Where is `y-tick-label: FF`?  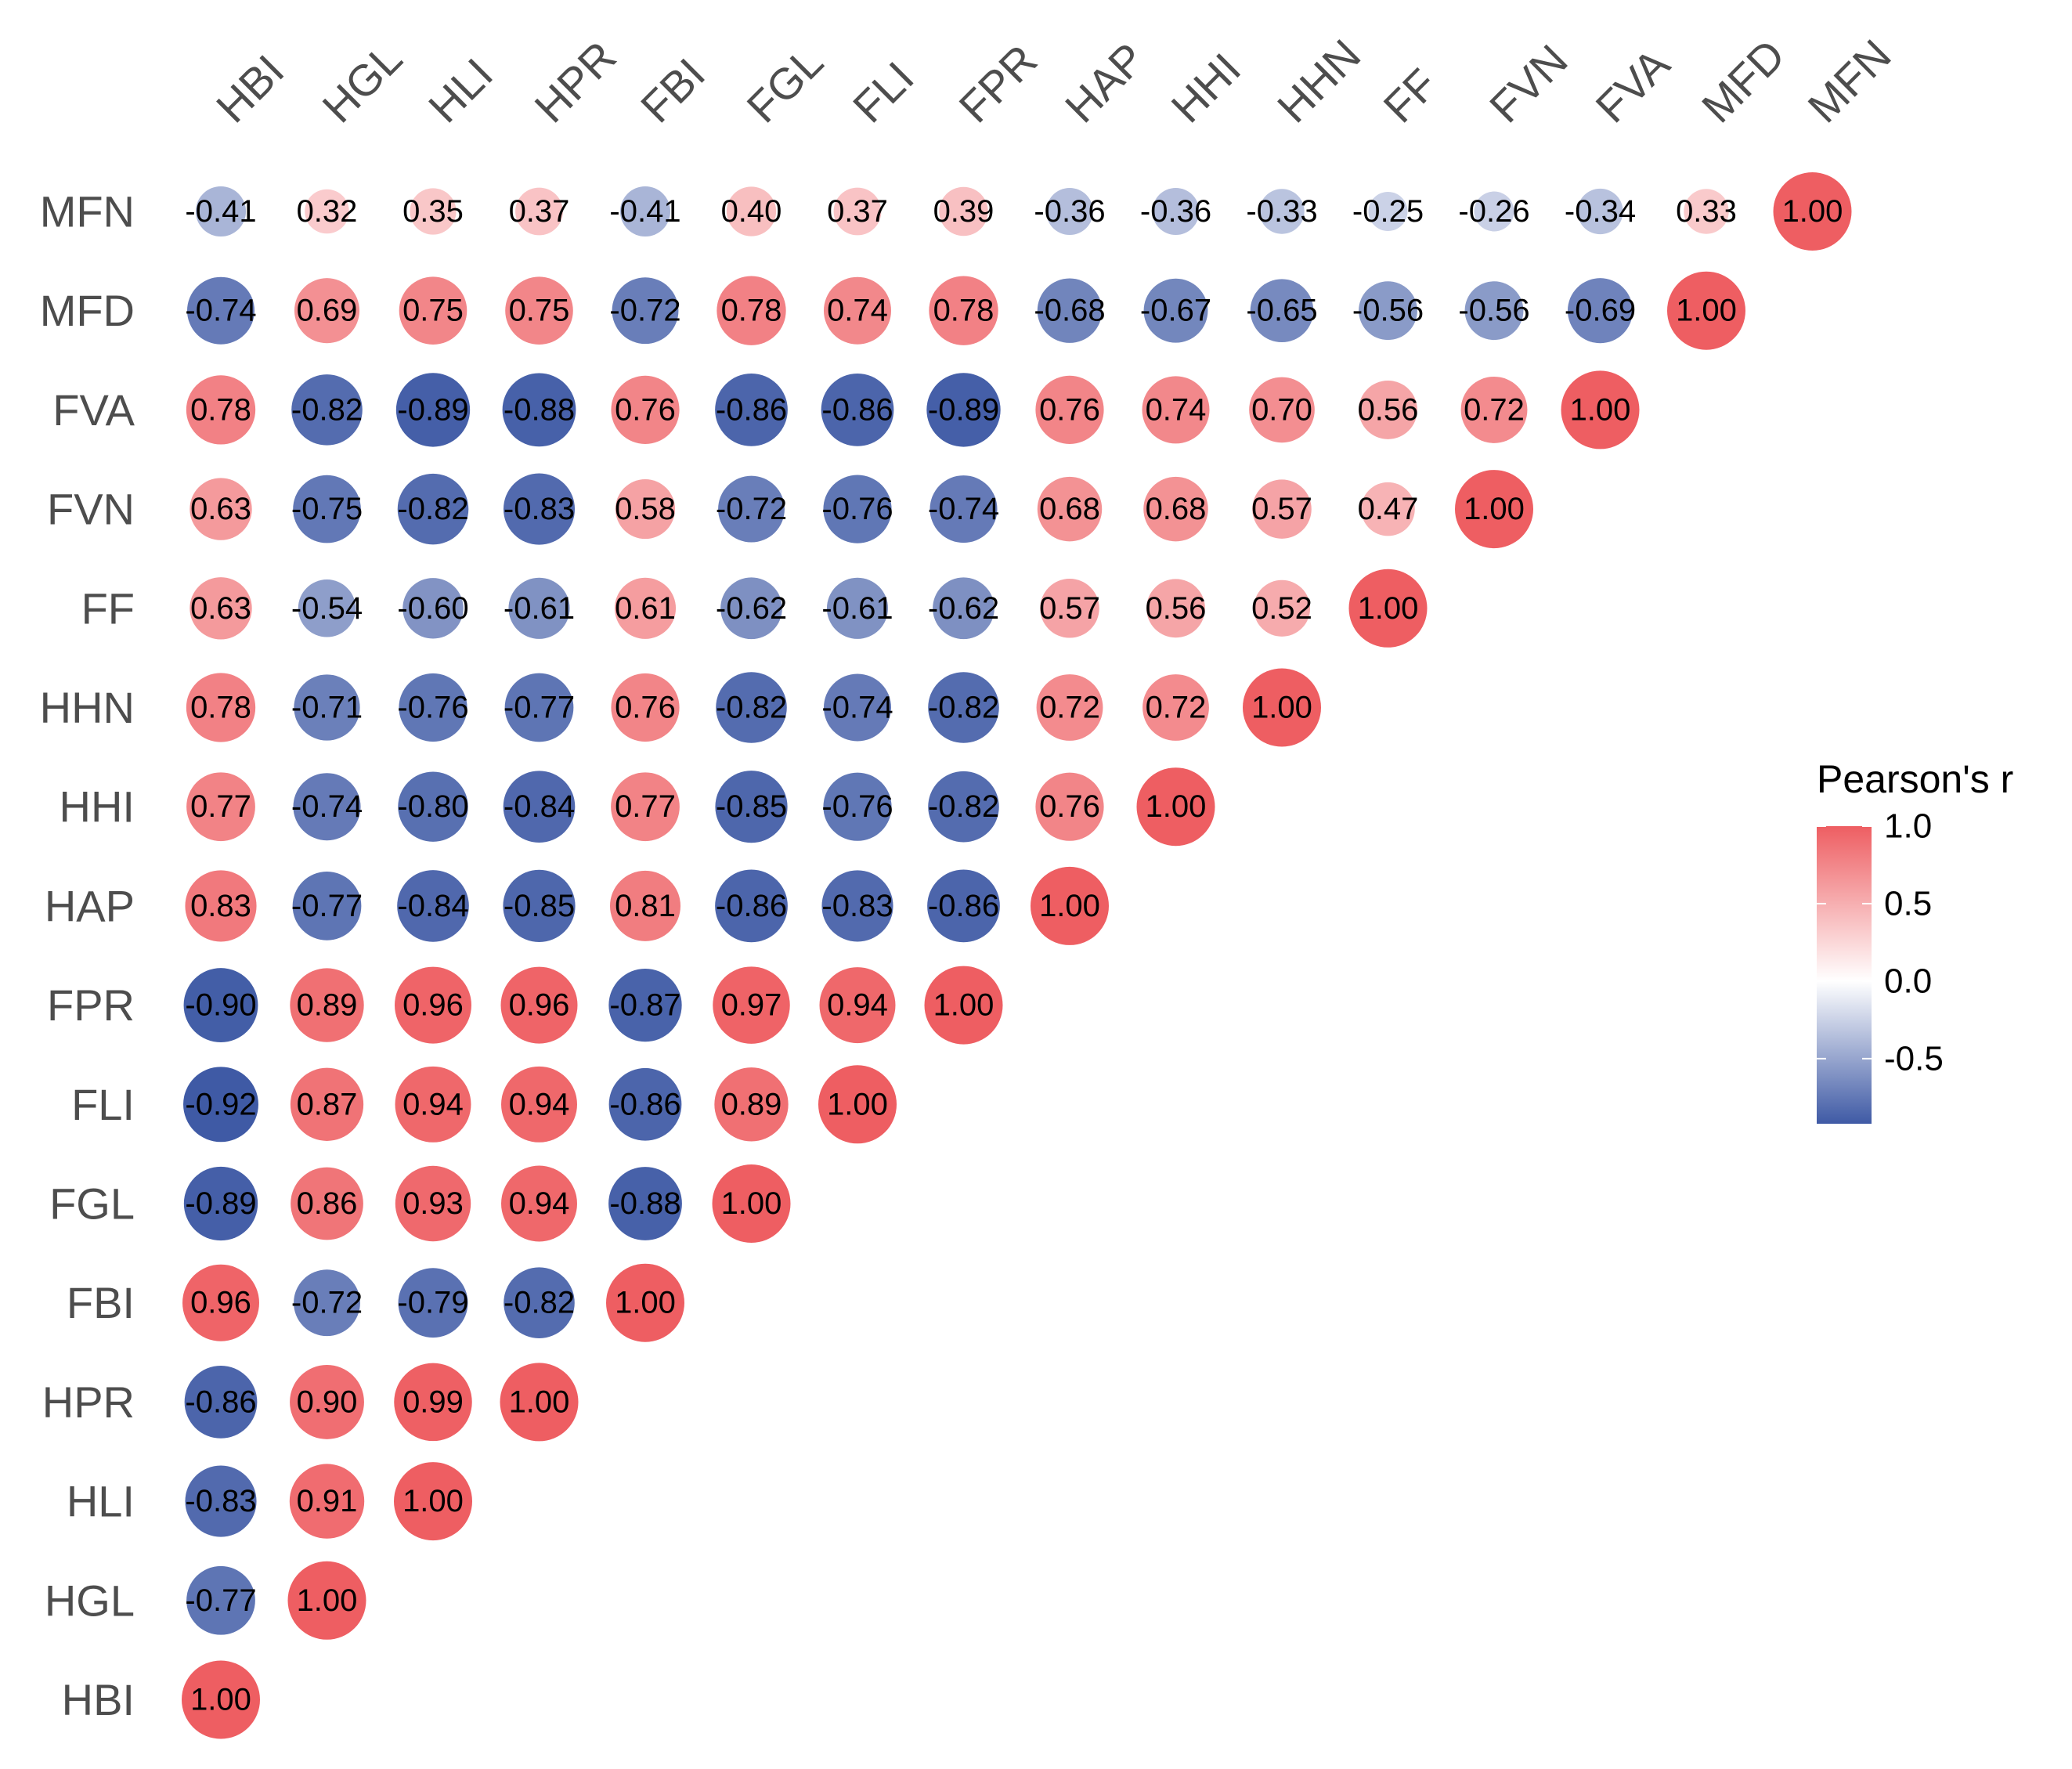
y-tick-label: FF is located at coordinates (108, 608).